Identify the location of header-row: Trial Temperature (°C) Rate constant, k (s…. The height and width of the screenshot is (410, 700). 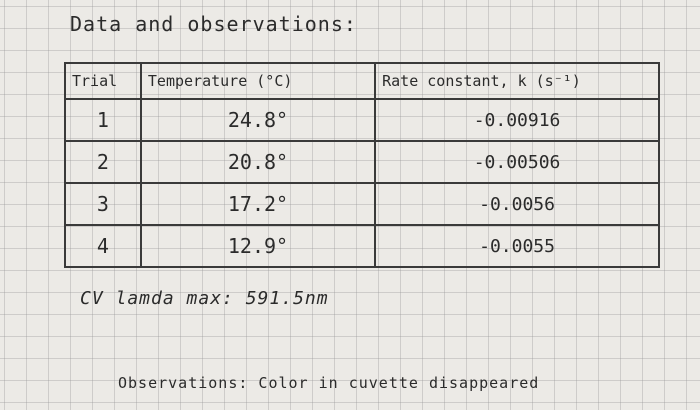
(362, 81).